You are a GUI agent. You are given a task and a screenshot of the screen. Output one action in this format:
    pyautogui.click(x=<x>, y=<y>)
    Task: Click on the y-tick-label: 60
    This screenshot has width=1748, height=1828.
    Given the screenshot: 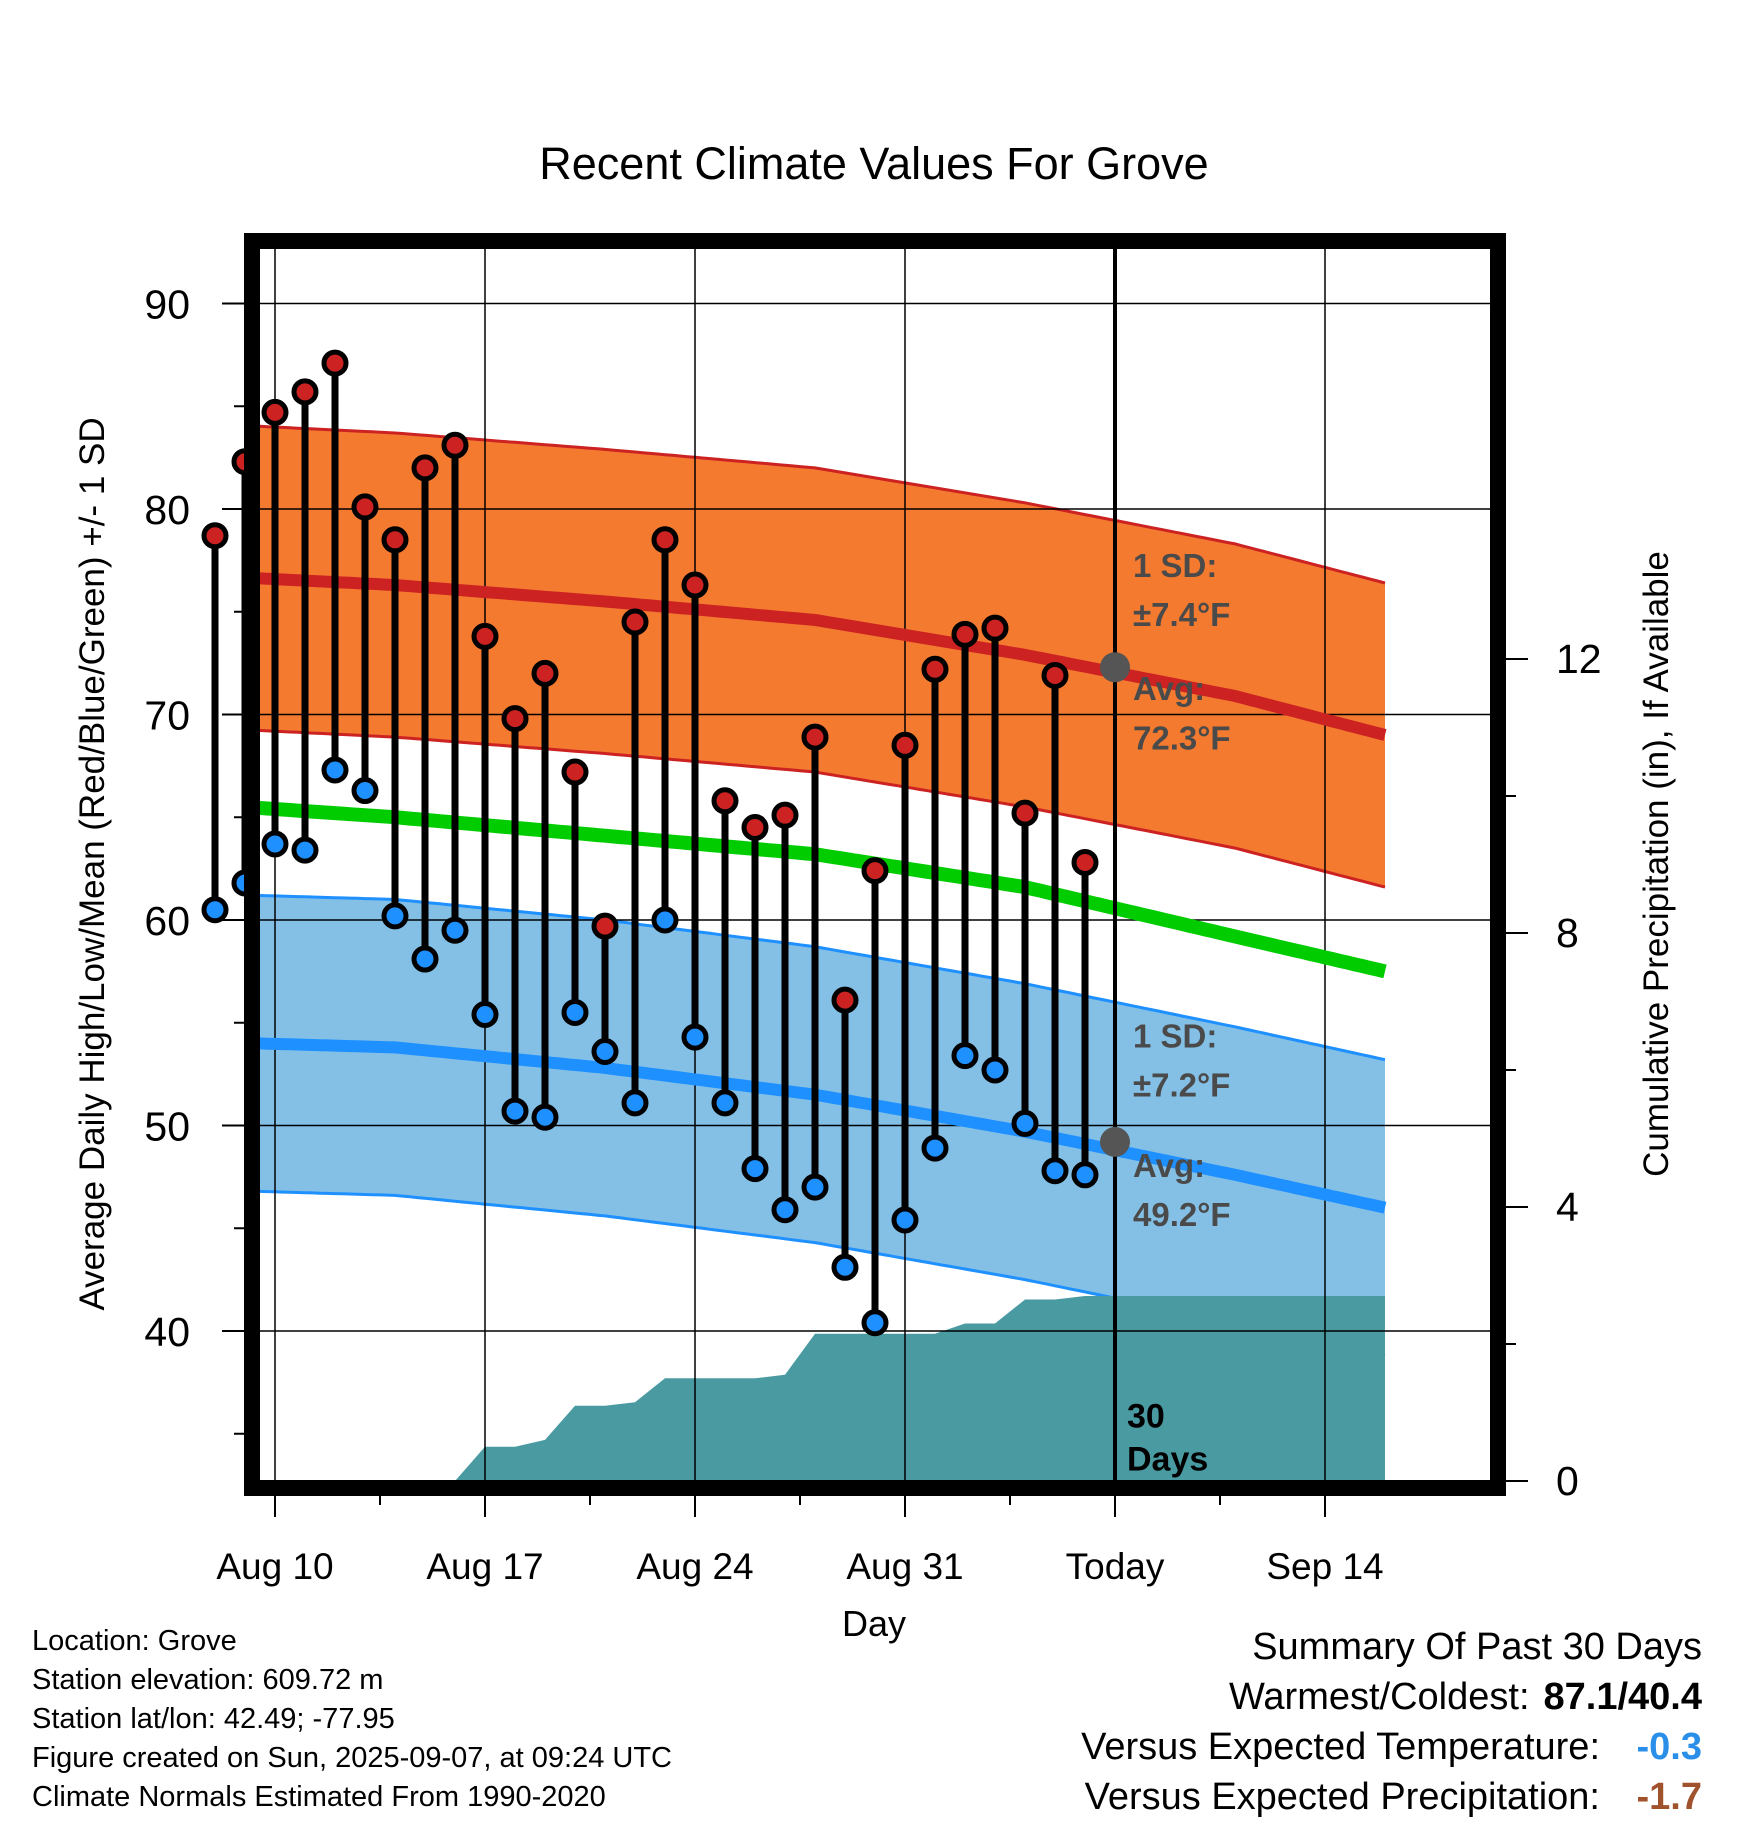 What is the action you would take?
    pyautogui.click(x=167, y=921)
    